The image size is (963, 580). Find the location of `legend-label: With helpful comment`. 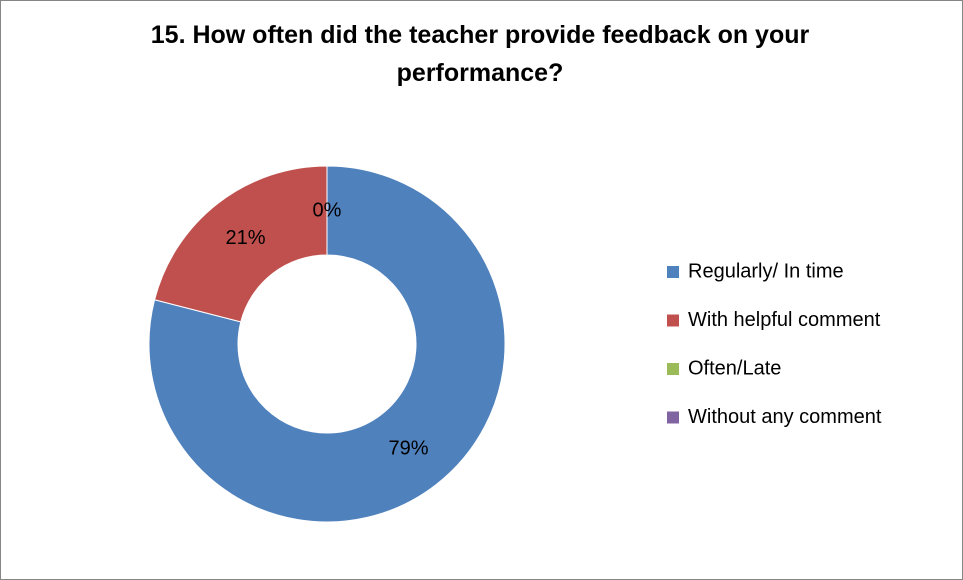

legend-label: With helpful comment is located at coordinates (784, 320).